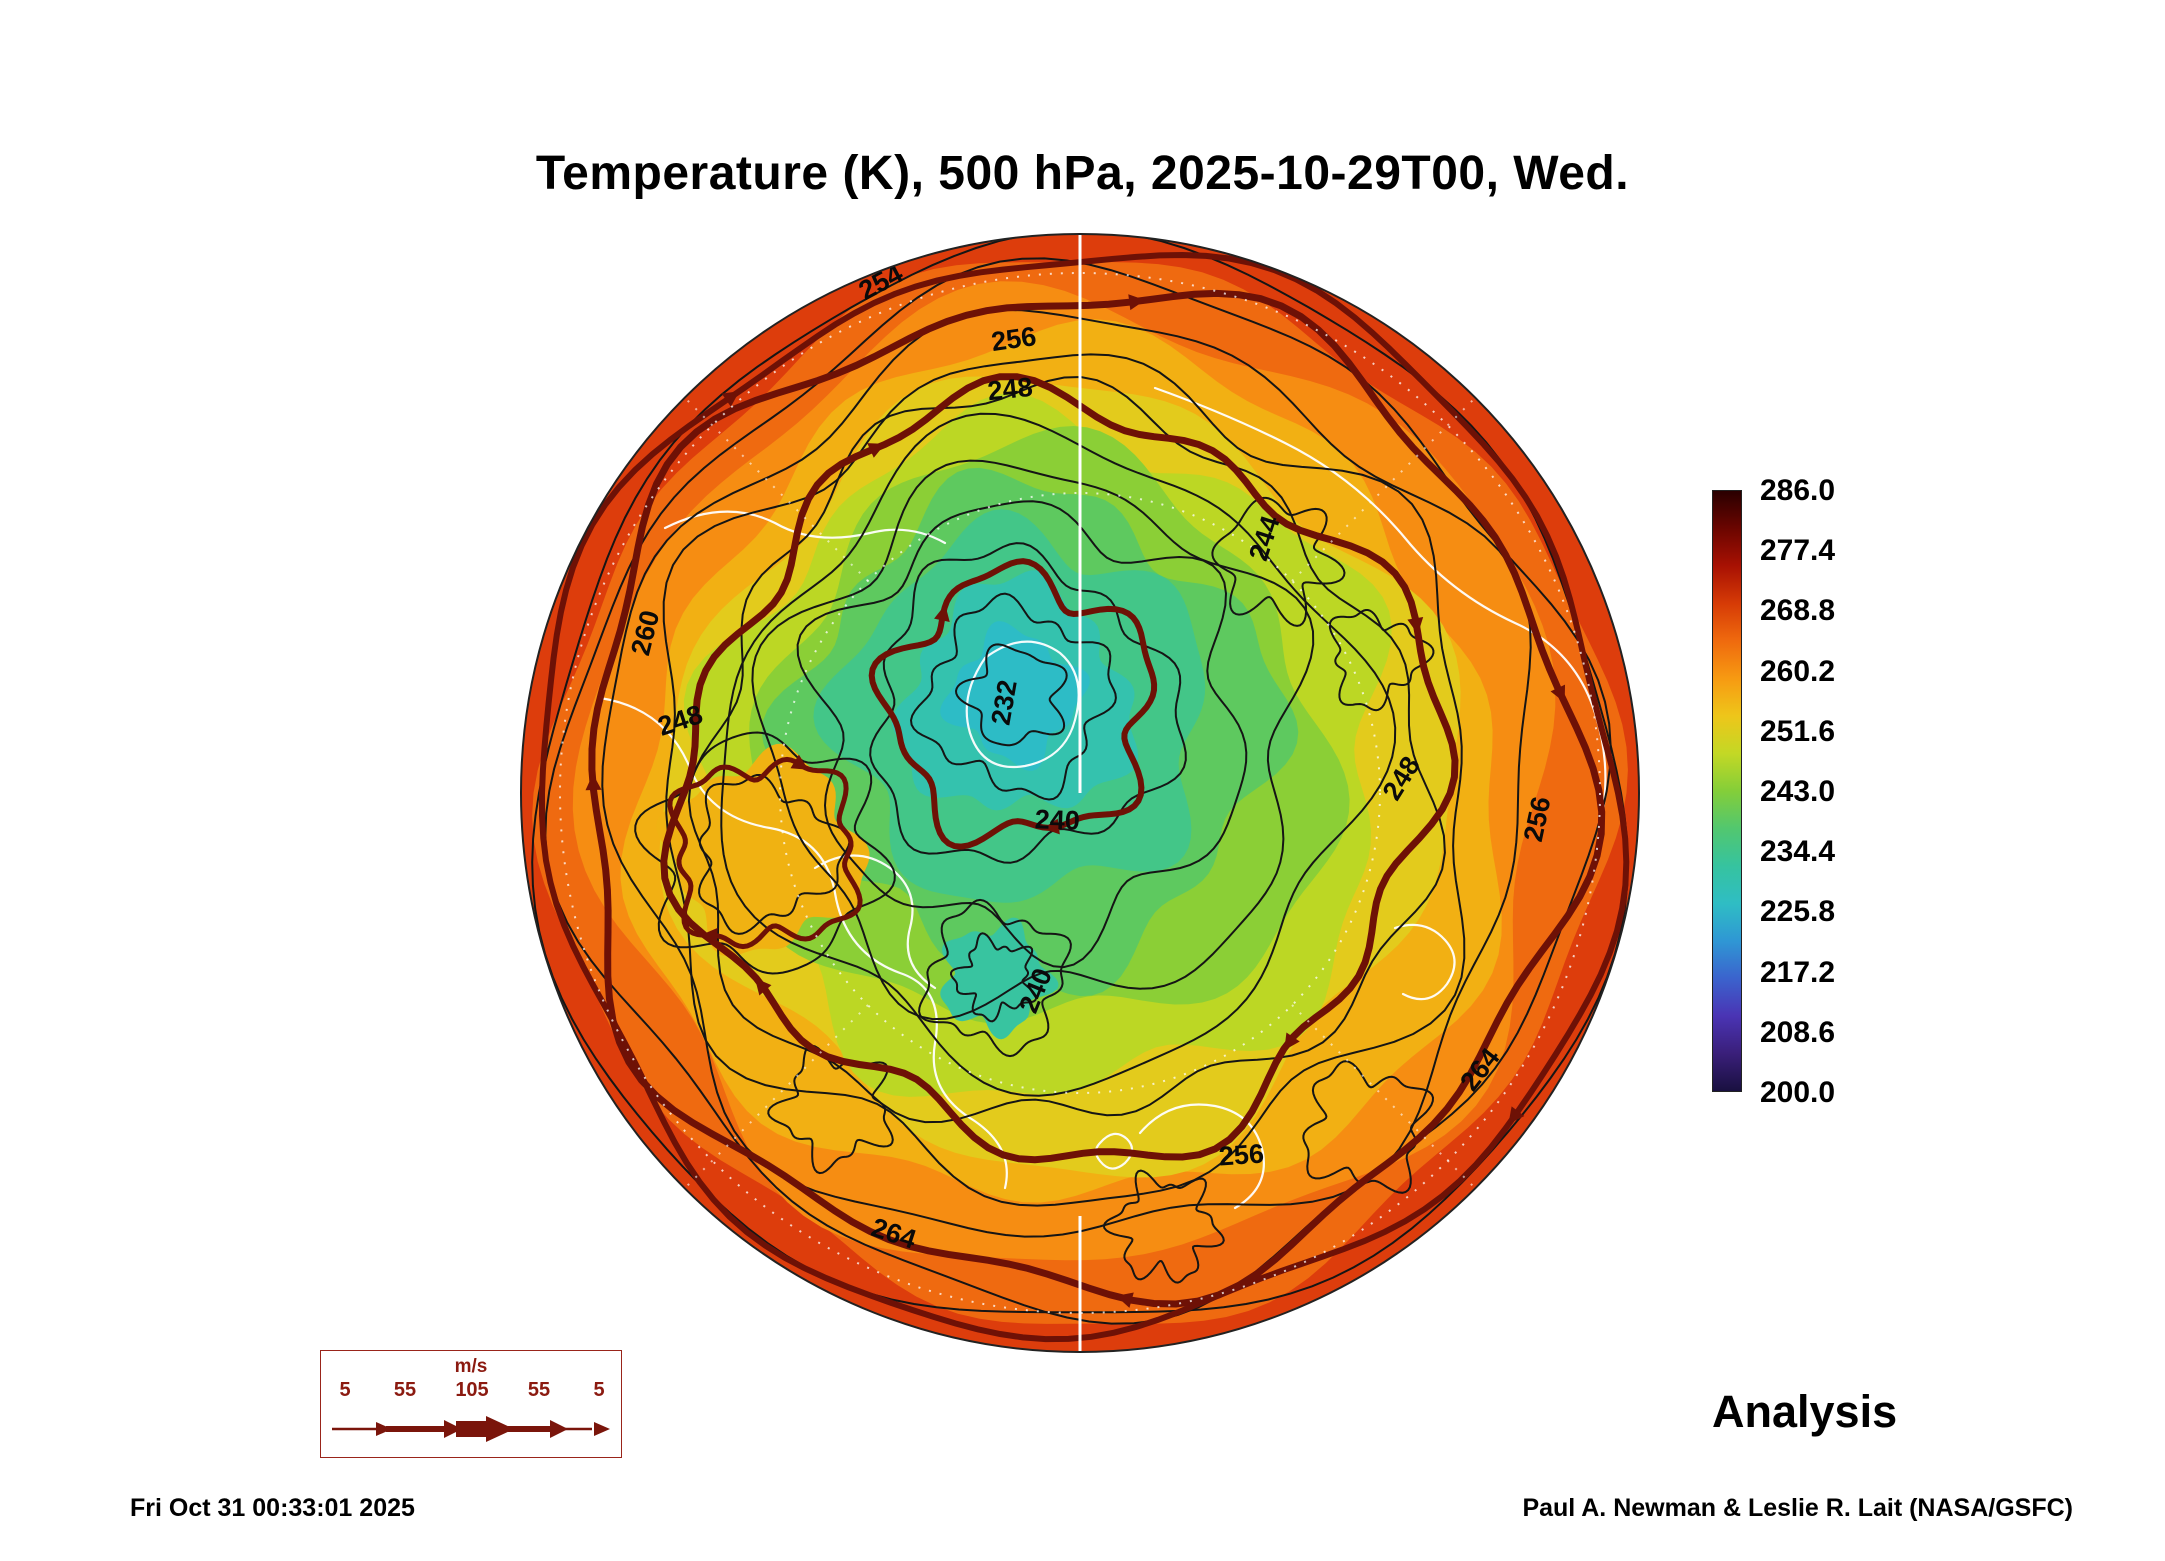 The height and width of the screenshot is (1561, 2165). What do you see at coordinates (472, 1390) in the screenshot?
I see `wind-tick-label: 105` at bounding box center [472, 1390].